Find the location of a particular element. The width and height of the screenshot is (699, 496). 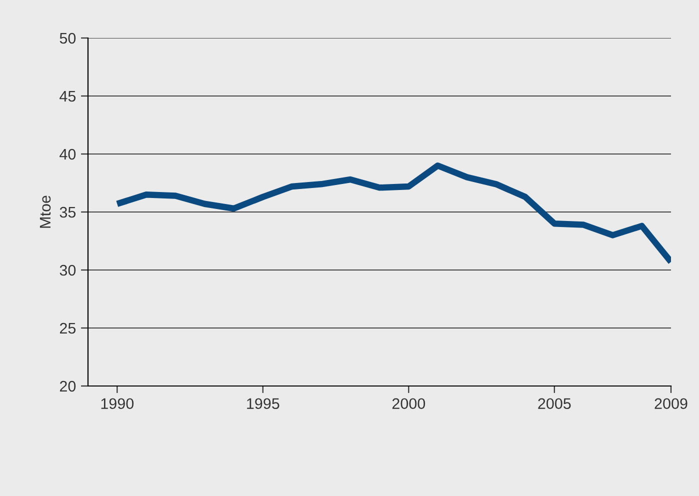

y-tick-label: 35 is located at coordinates (68, 212).